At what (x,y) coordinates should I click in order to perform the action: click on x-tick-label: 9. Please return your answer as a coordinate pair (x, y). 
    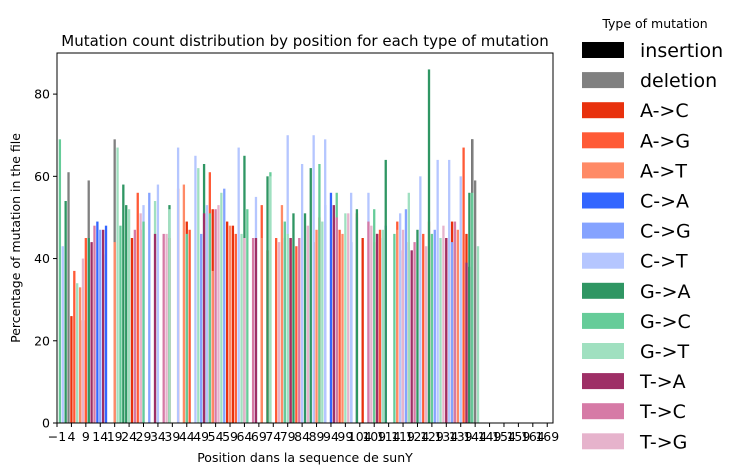
    Looking at the image, I should click on (86, 436).